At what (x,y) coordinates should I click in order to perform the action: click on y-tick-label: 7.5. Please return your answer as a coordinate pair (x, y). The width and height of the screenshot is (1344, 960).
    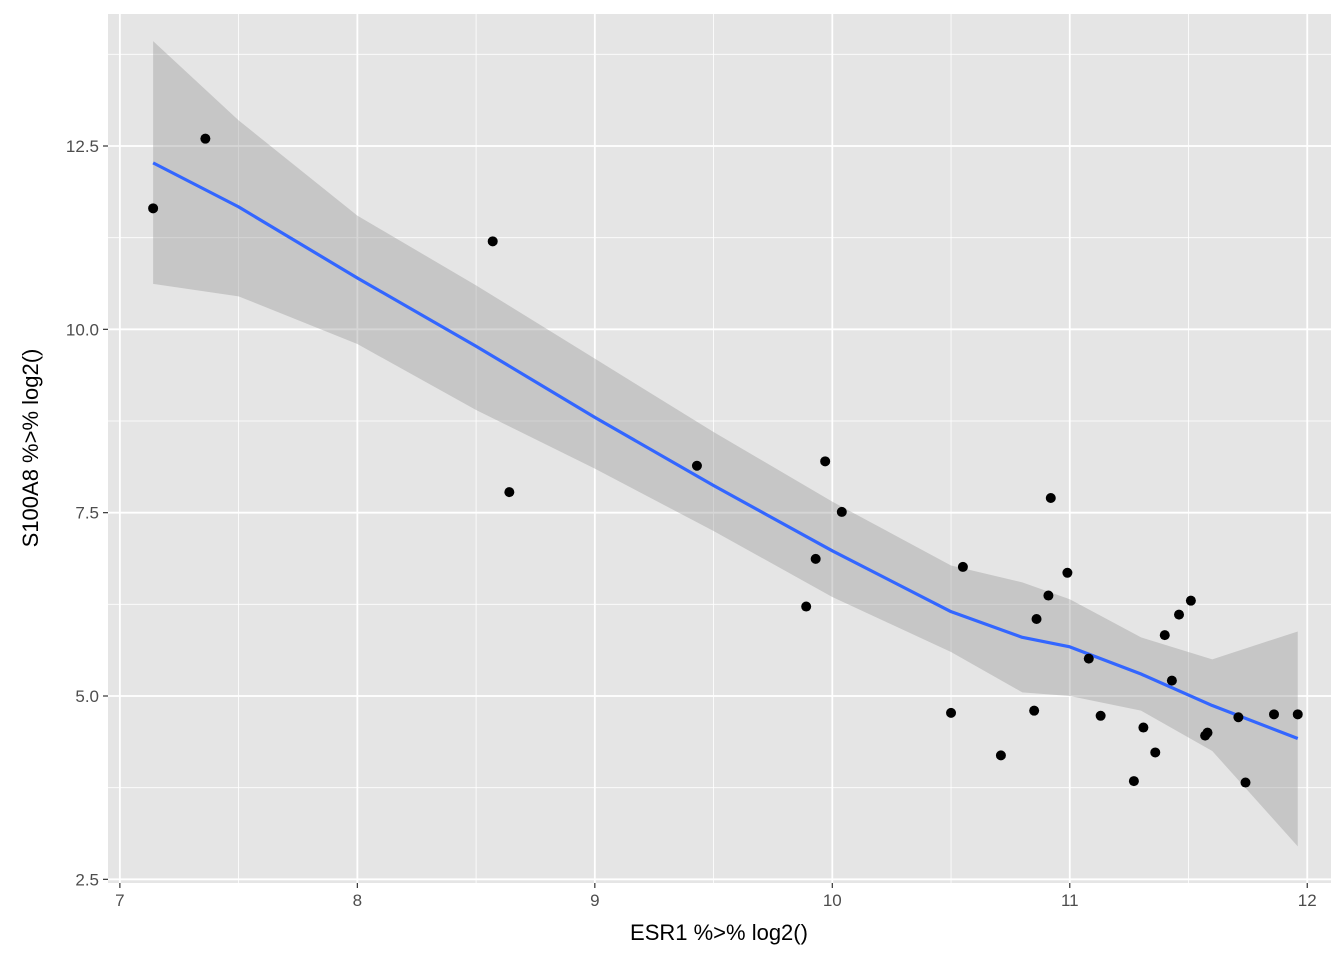
    Looking at the image, I should click on (87, 513).